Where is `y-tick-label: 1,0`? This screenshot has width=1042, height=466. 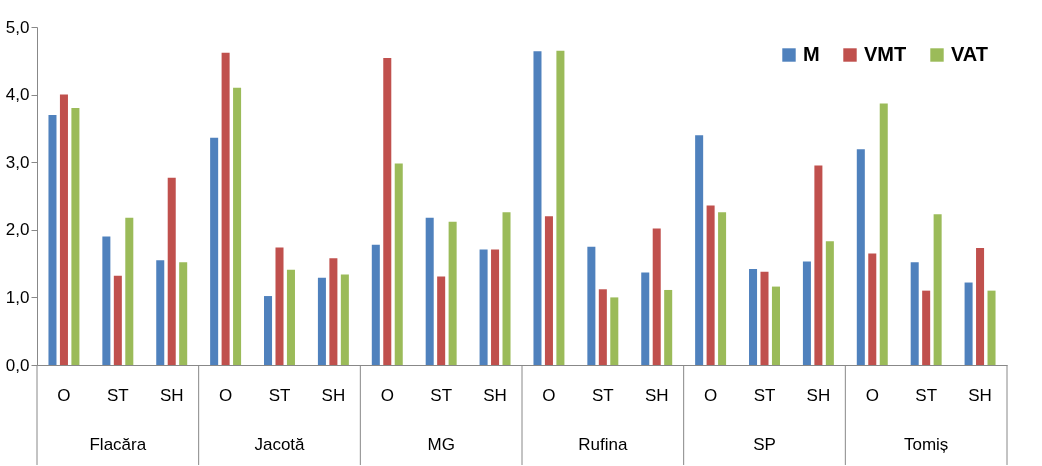 y-tick-label: 1,0 is located at coordinates (17, 297).